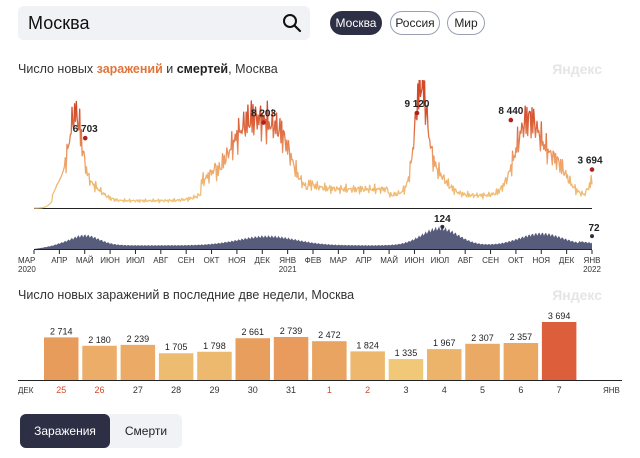  Describe the element at coordinates (405, 390) in the screenshot. I see `day-label: 3` at that location.